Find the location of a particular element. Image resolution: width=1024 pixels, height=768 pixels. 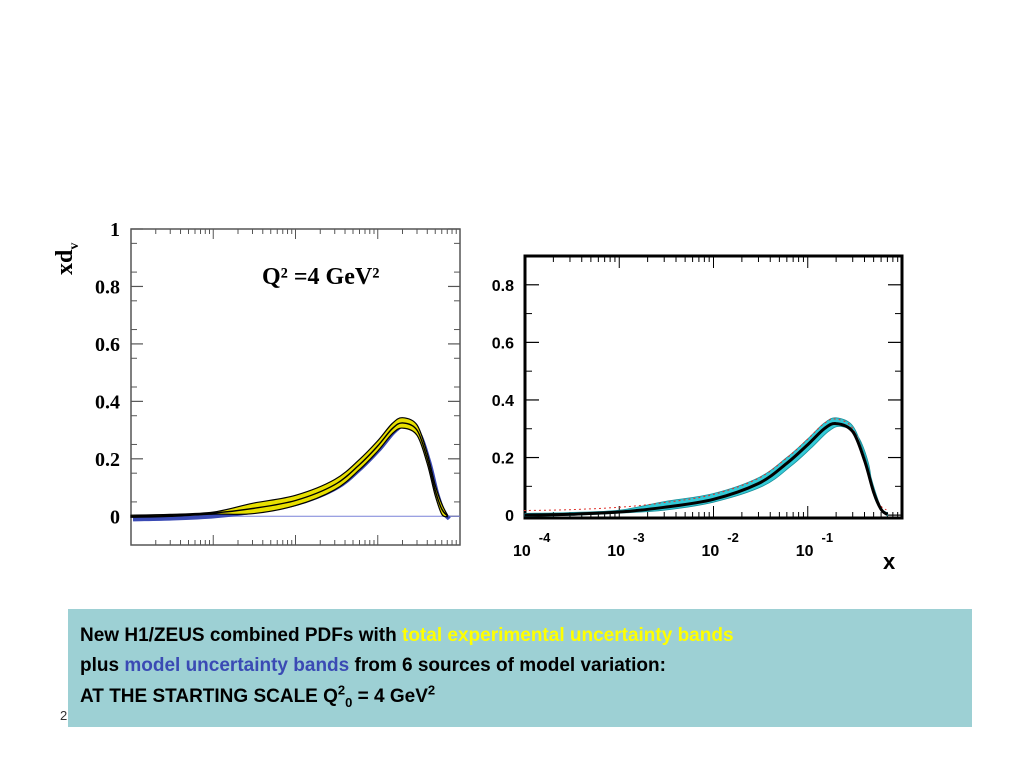

caption-line1-prefix: New H1/ZEUS combined PDFs with is located at coordinates (241, 635).